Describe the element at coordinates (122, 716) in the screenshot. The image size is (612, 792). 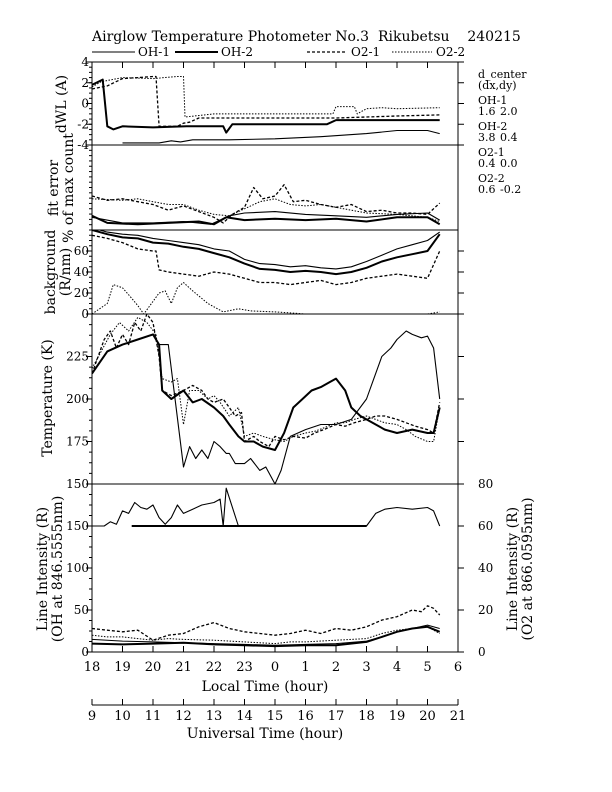
I see `universal-time-tick-label: 10` at that location.